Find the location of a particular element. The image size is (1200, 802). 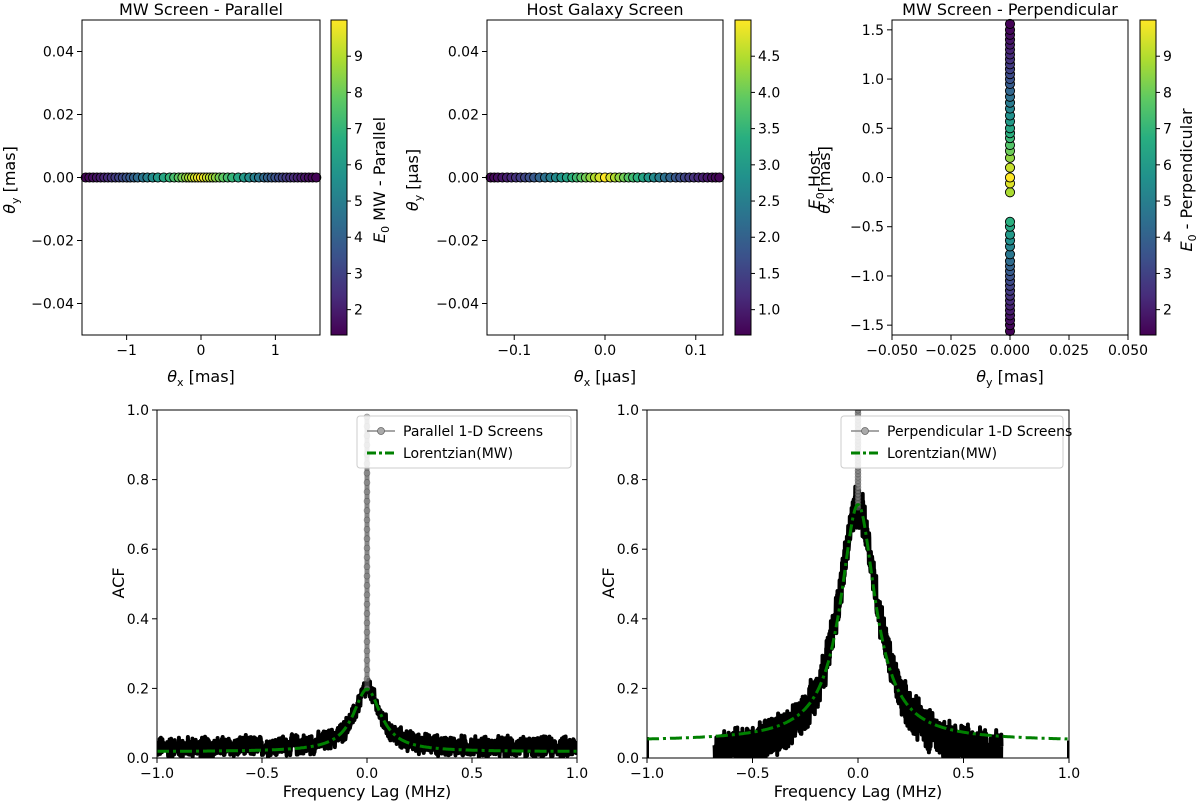

x-tick-label: −0.050 is located at coordinates (892, 351).